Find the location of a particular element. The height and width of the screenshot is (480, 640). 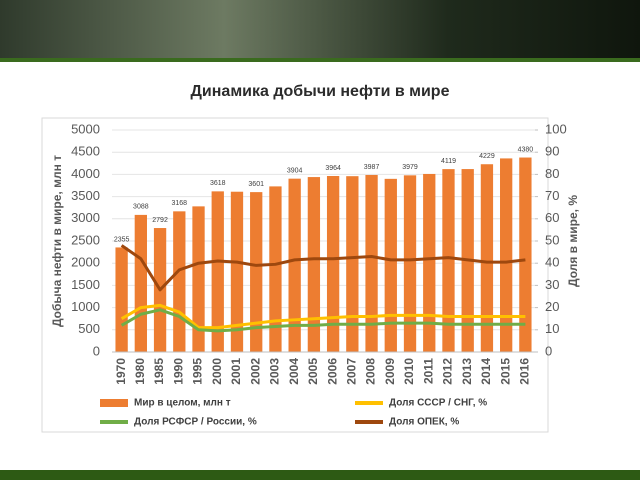

y-tick-label: 4500 is located at coordinates (85, 151).